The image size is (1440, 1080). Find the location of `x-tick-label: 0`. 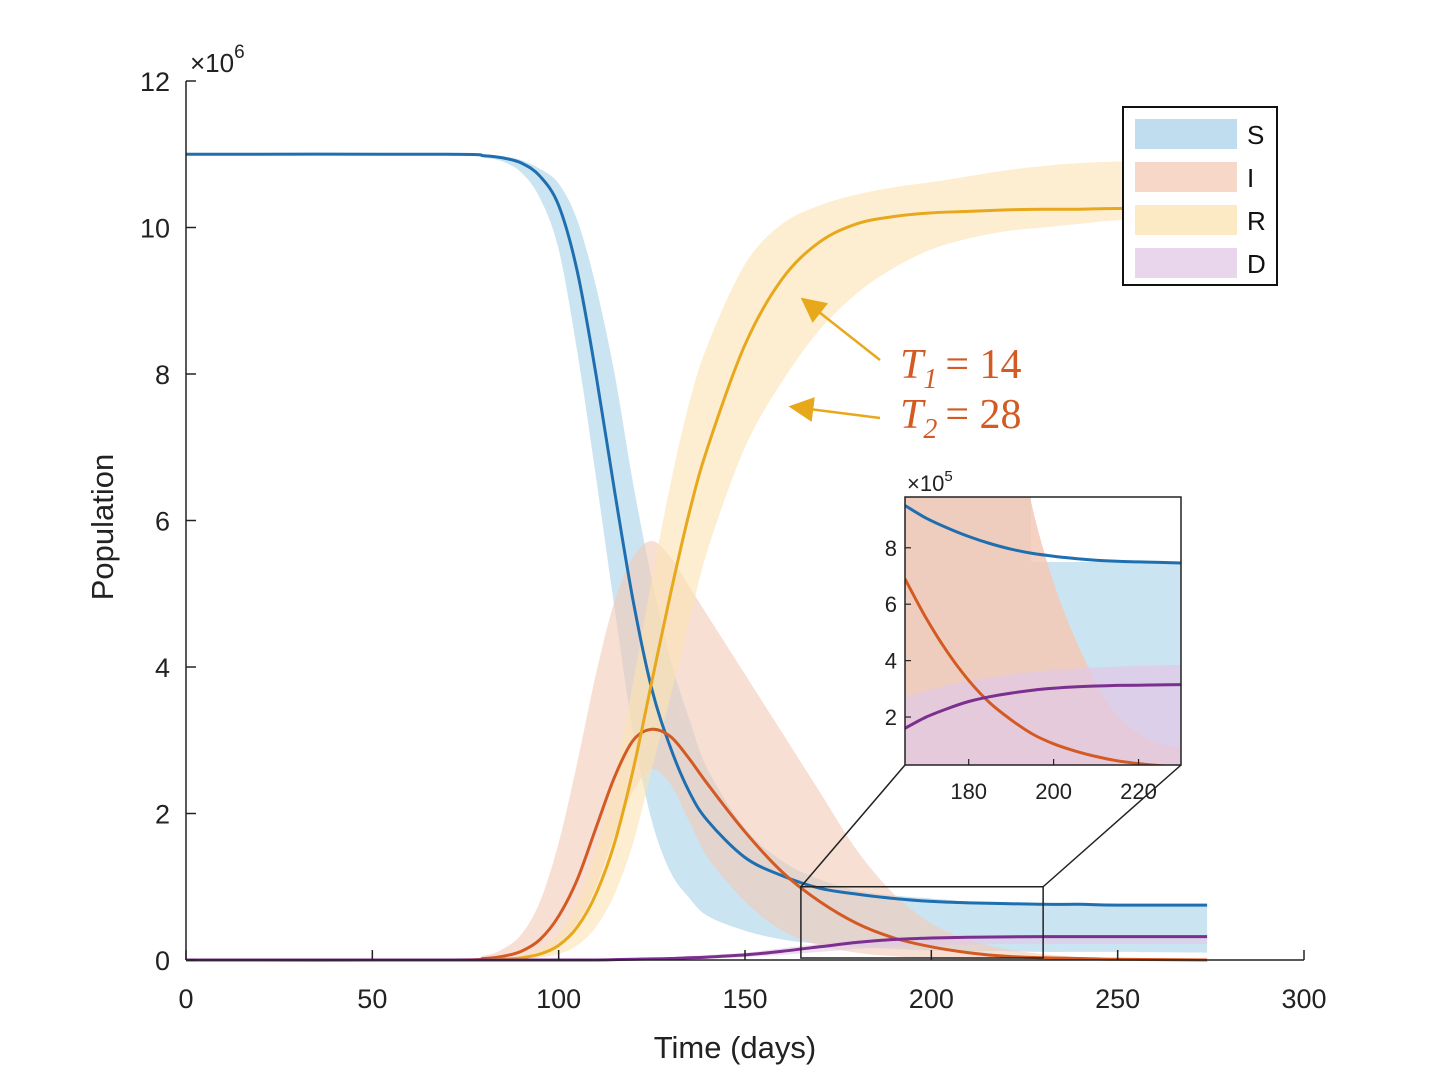

x-tick-label: 0 is located at coordinates (185, 999).